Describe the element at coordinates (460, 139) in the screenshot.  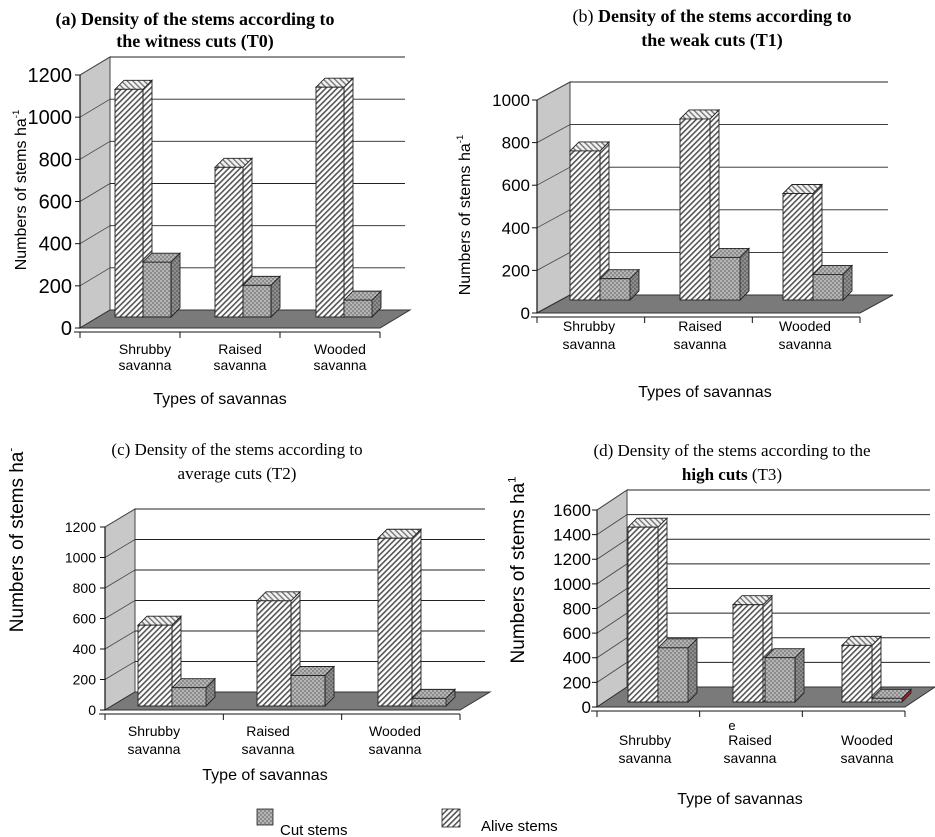
I see `y-axis-label-superscript: -1` at that location.